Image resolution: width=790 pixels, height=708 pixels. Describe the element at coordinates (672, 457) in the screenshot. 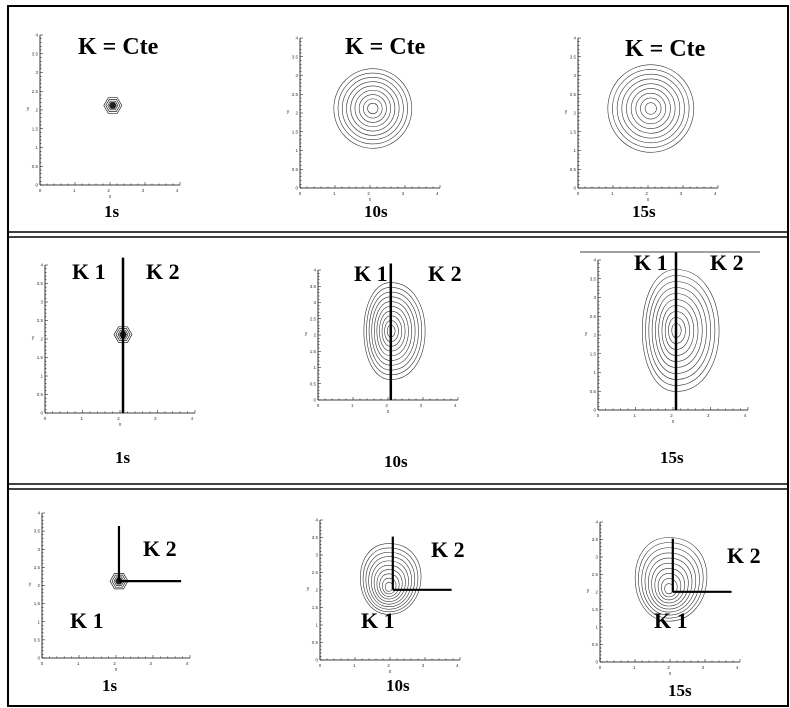

I see `time-label: 15s` at that location.